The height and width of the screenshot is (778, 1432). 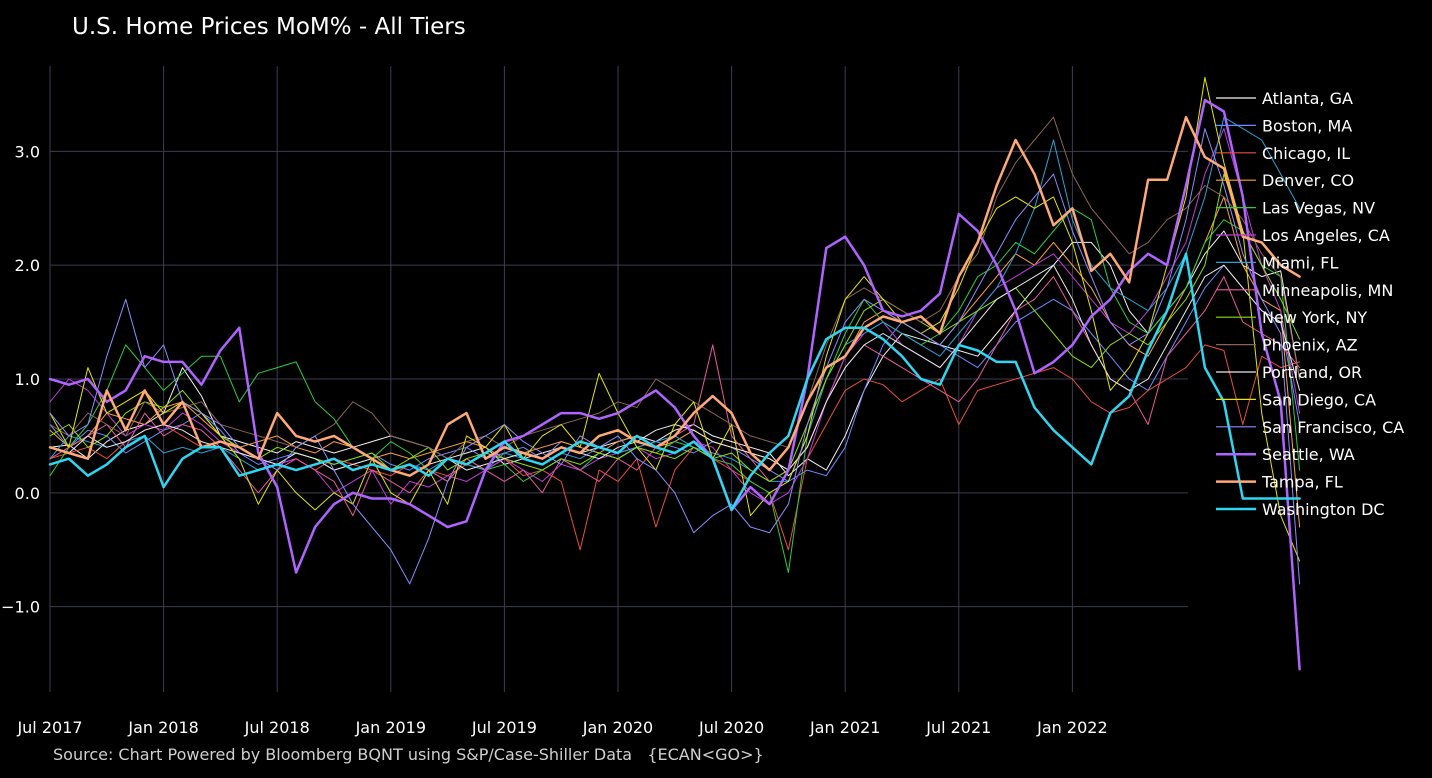 I want to click on chart-title: U.S. Home Prices MoM% - All Tiers, so click(x=269, y=27).